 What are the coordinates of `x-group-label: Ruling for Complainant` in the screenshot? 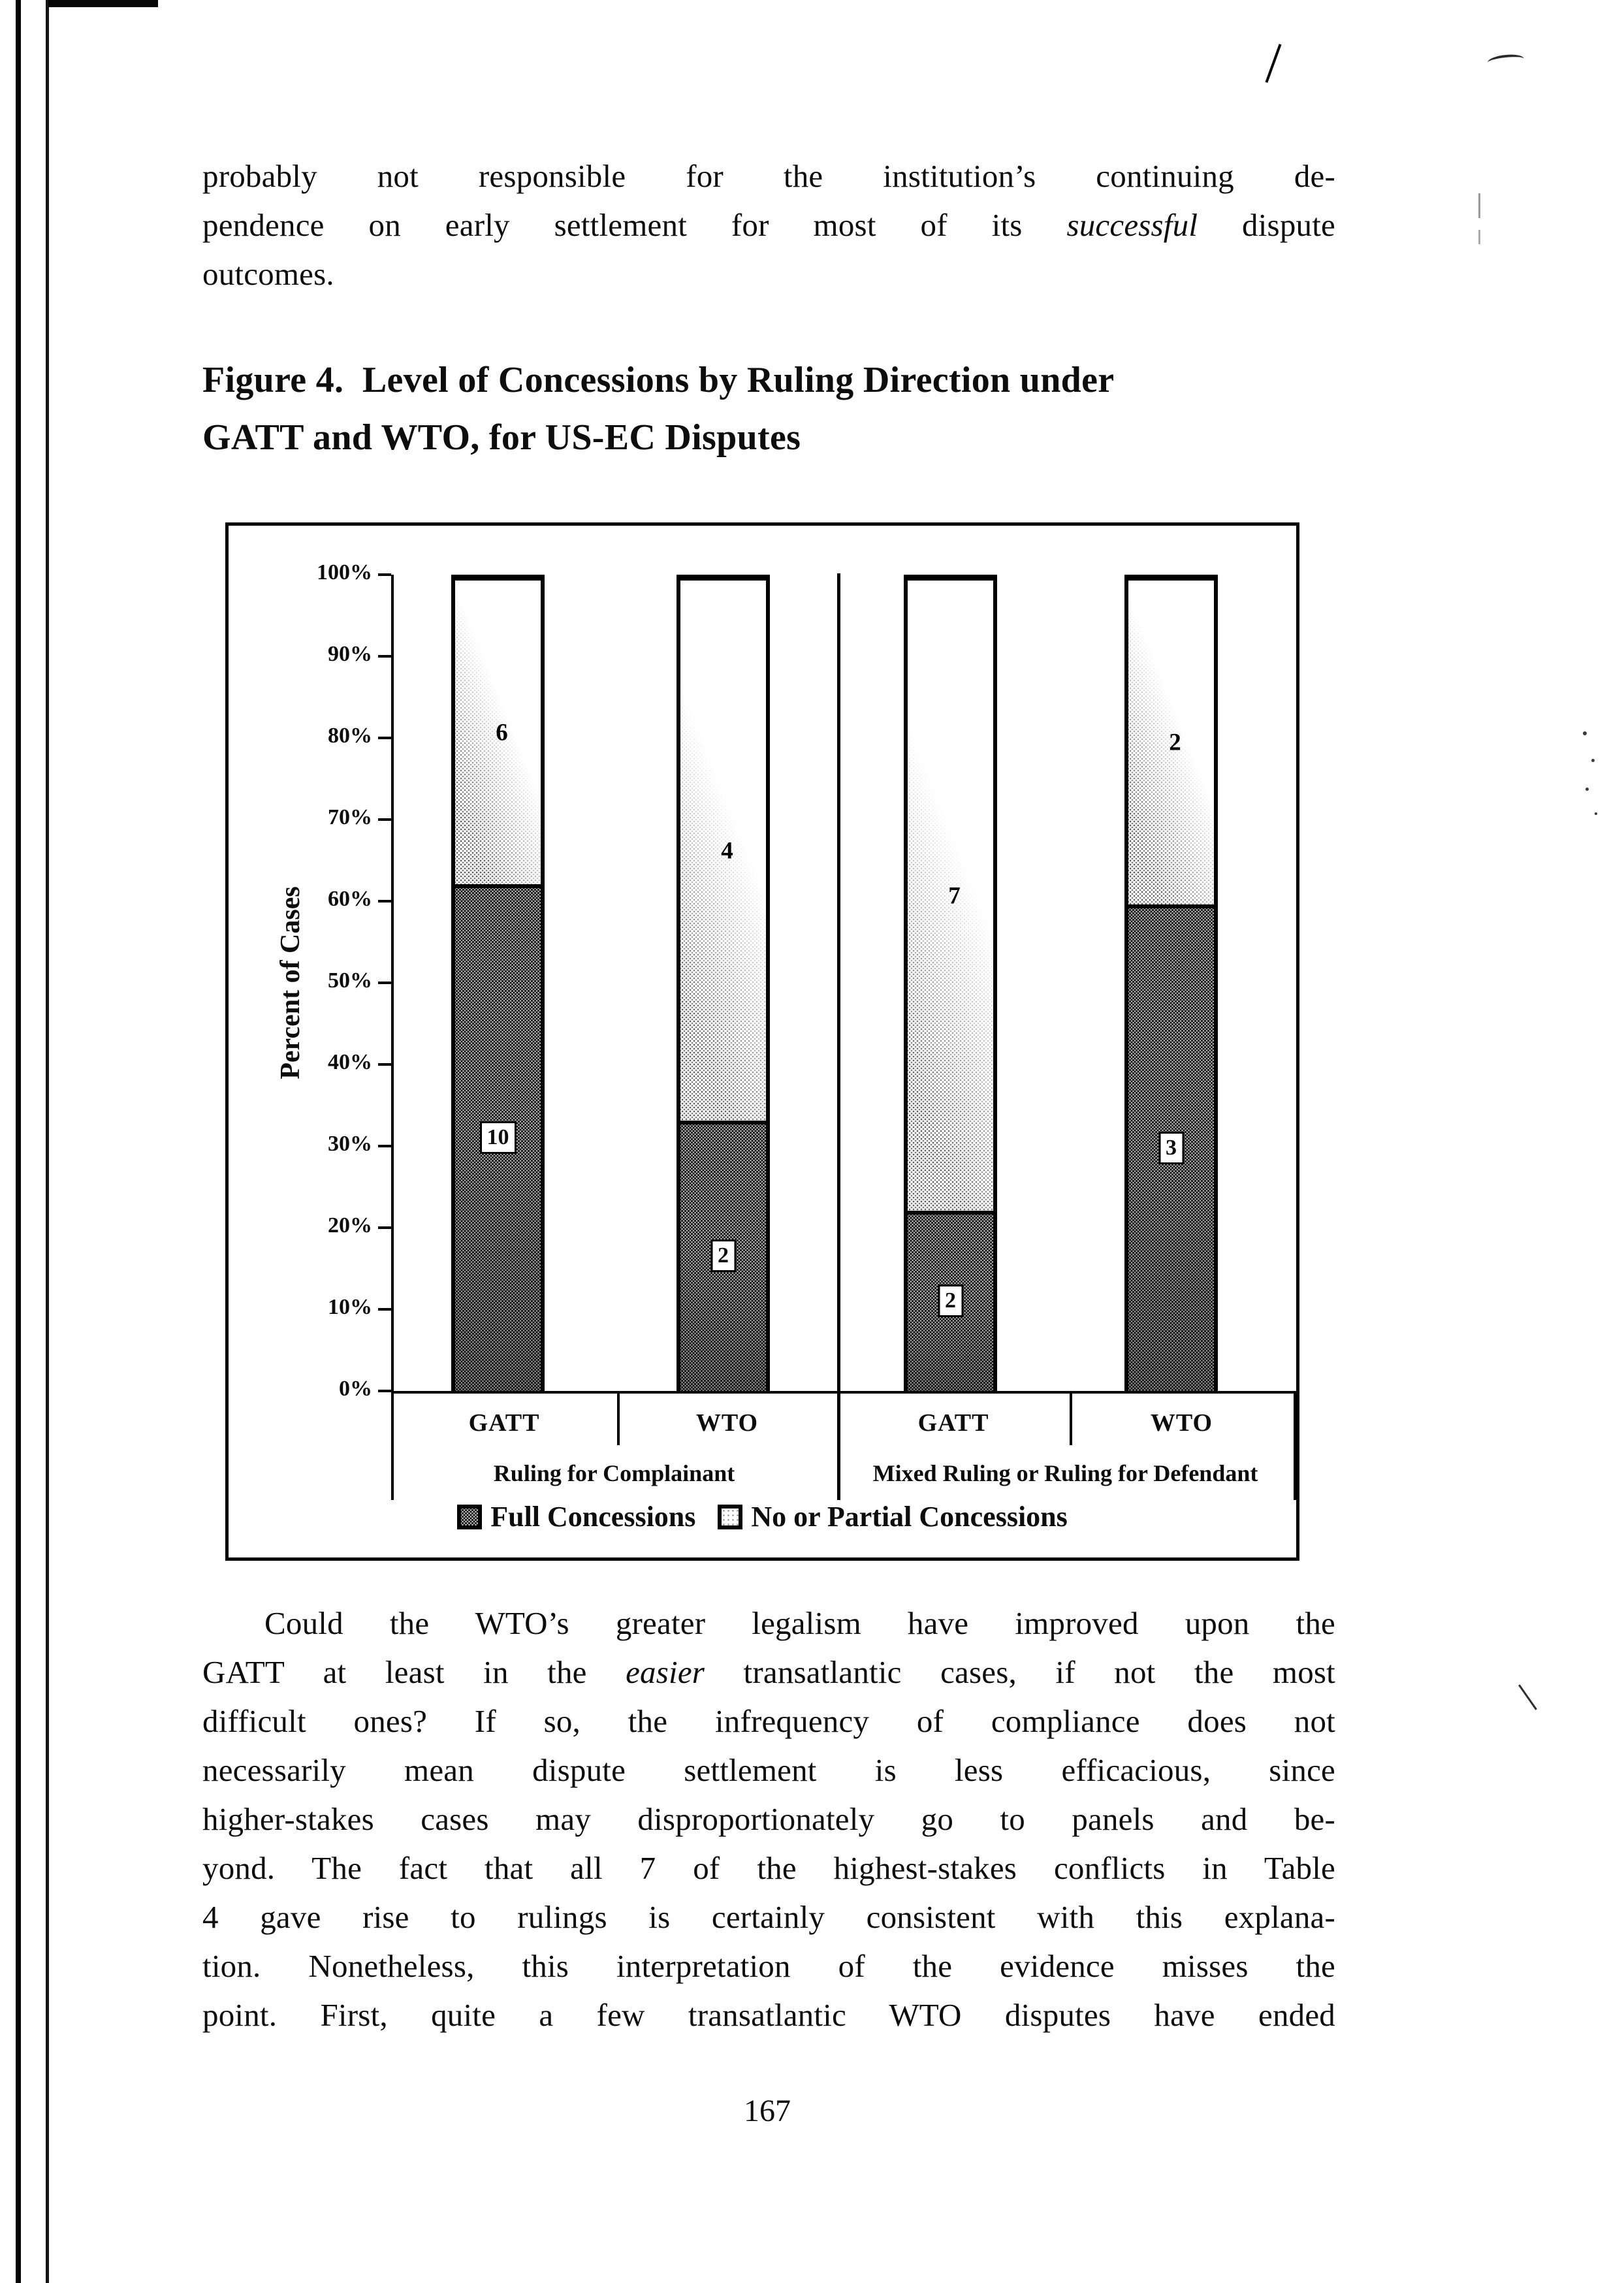 It's located at (614, 1473).